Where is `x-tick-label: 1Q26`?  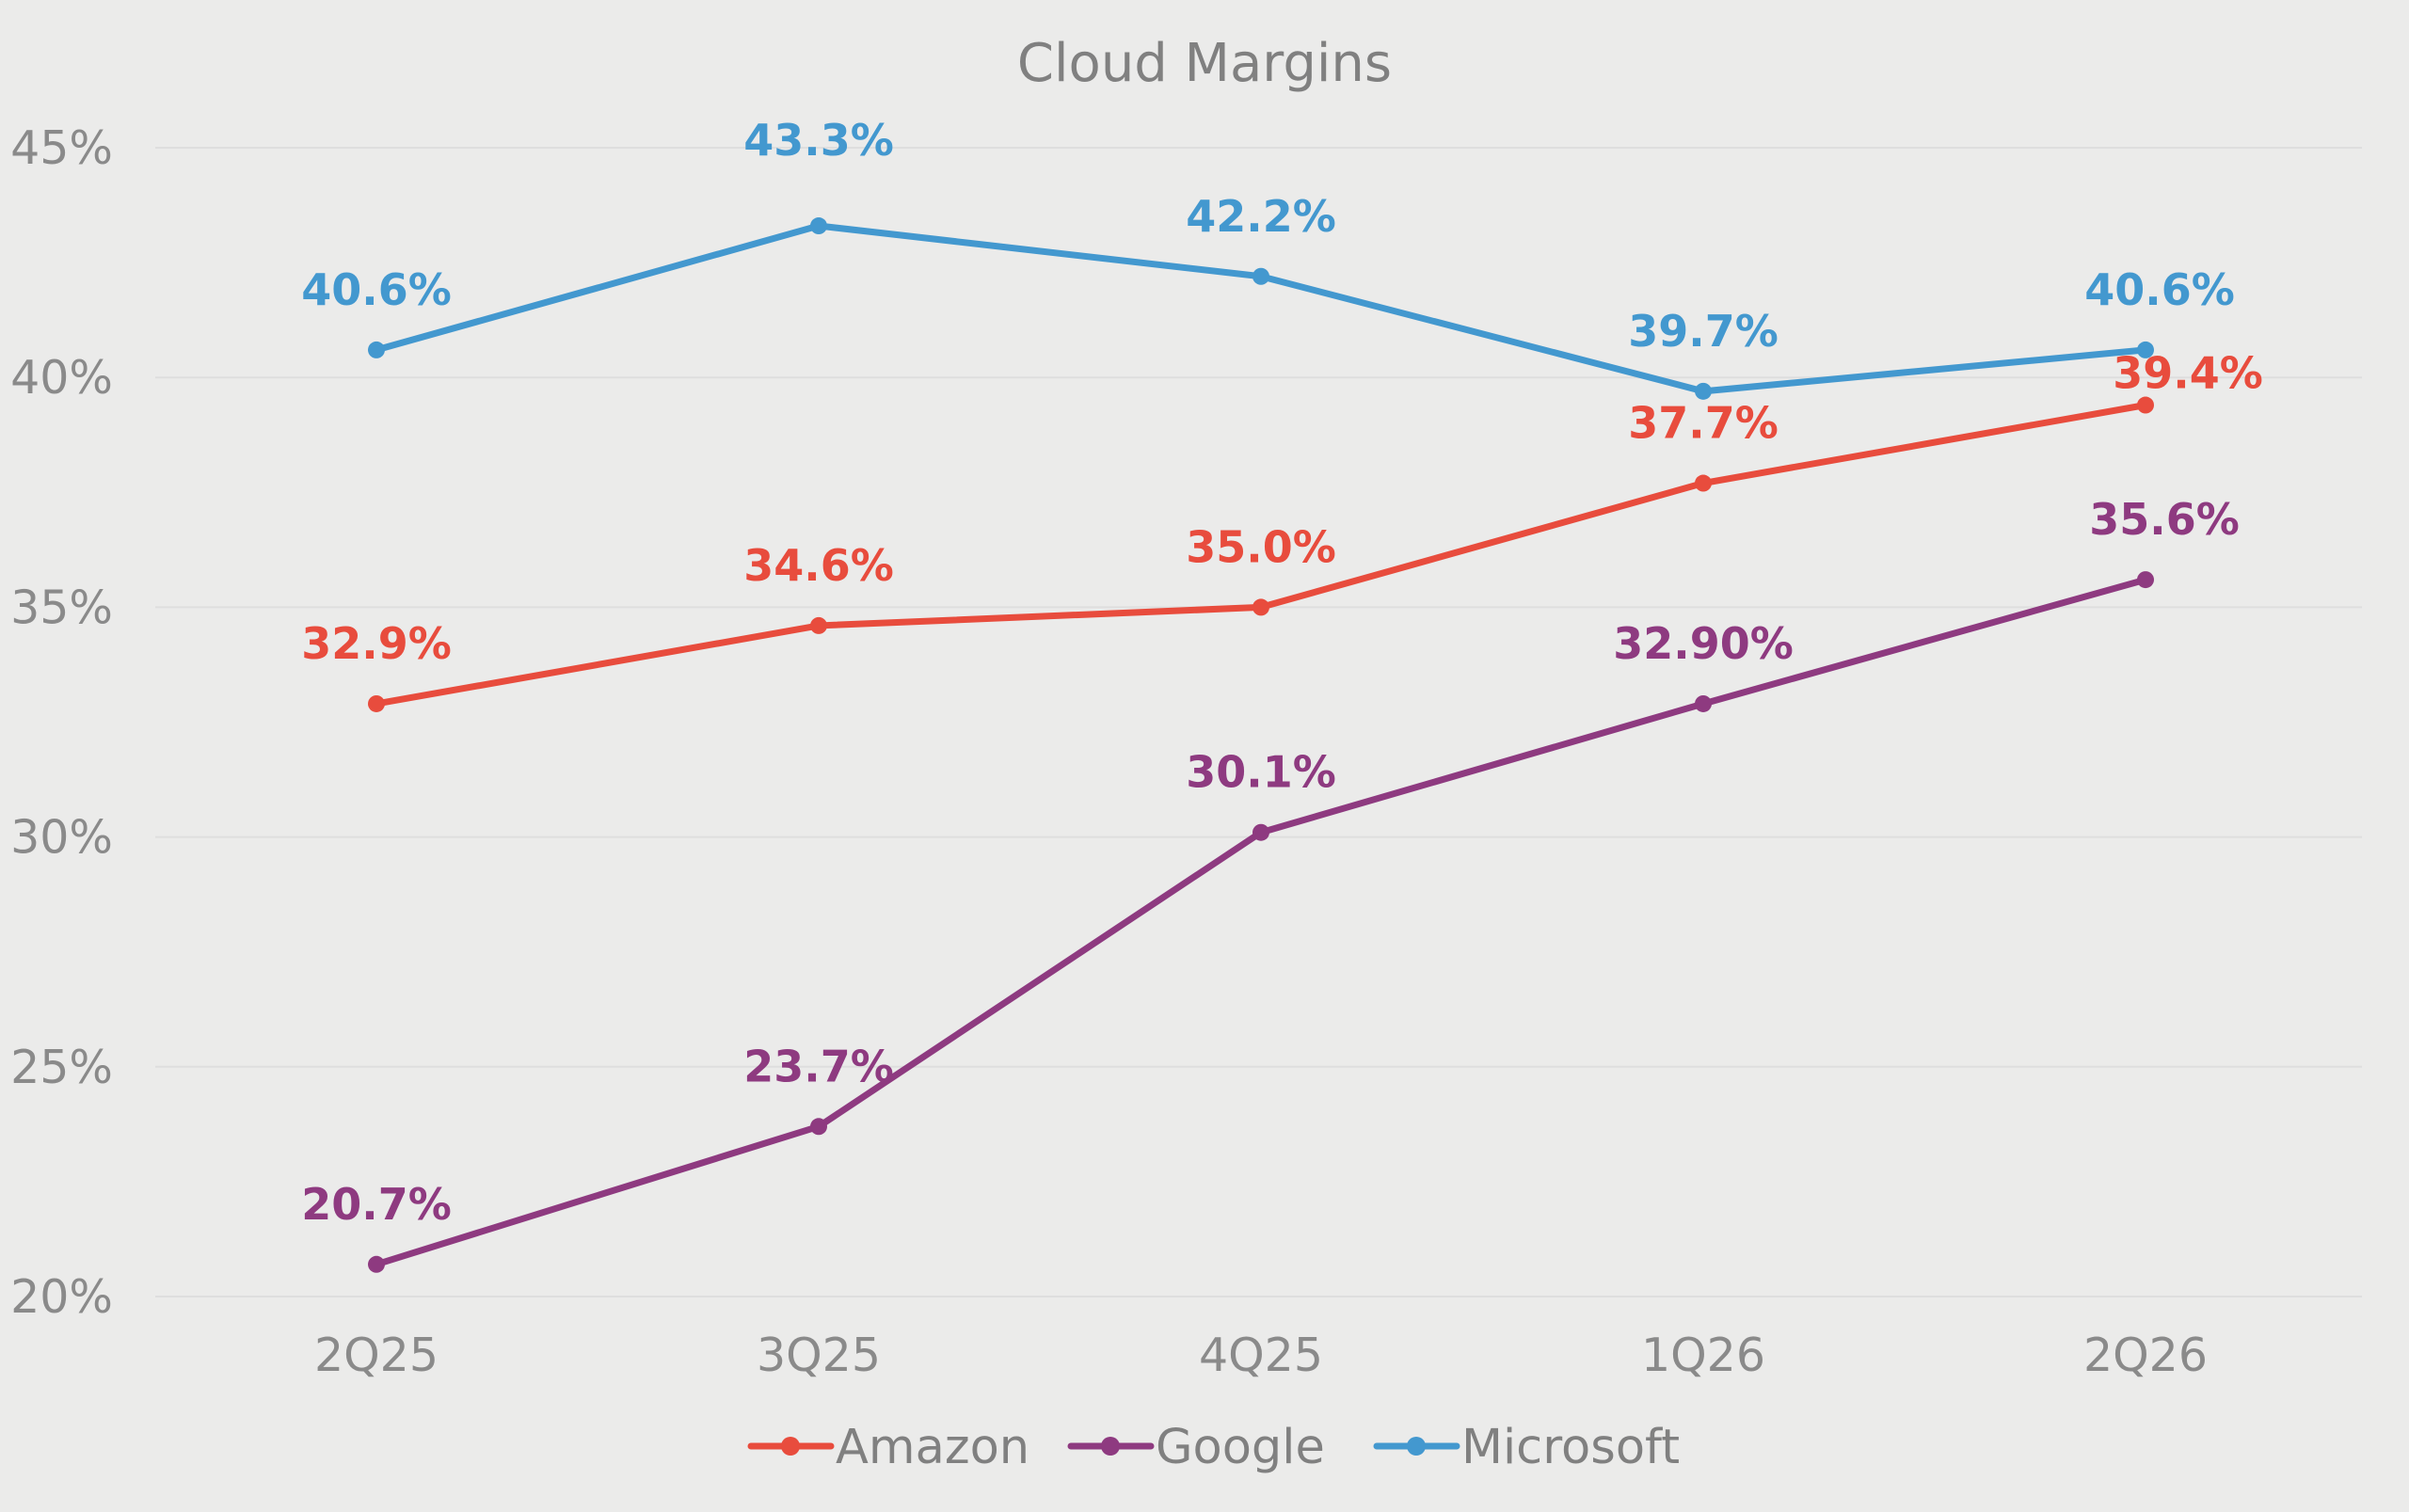
x-tick-label: 1Q26 is located at coordinates (1703, 1356).